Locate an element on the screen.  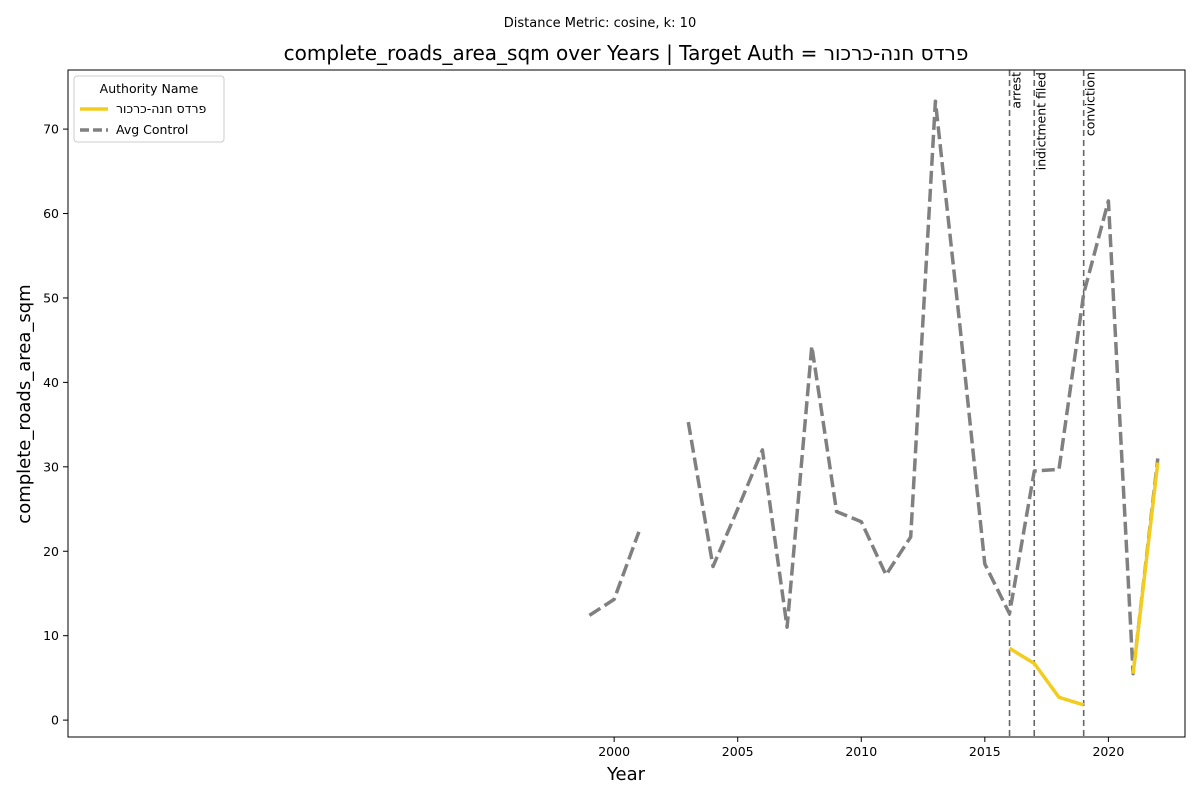
legend-label-target: פרדס חנה-כרכור is located at coordinates (161, 108).